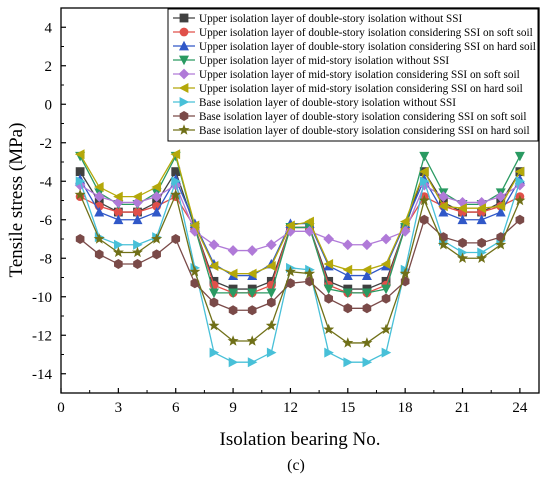 The height and width of the screenshot is (480, 550). Describe the element at coordinates (46, 182) in the screenshot. I see `y-tick-label: -4` at that location.